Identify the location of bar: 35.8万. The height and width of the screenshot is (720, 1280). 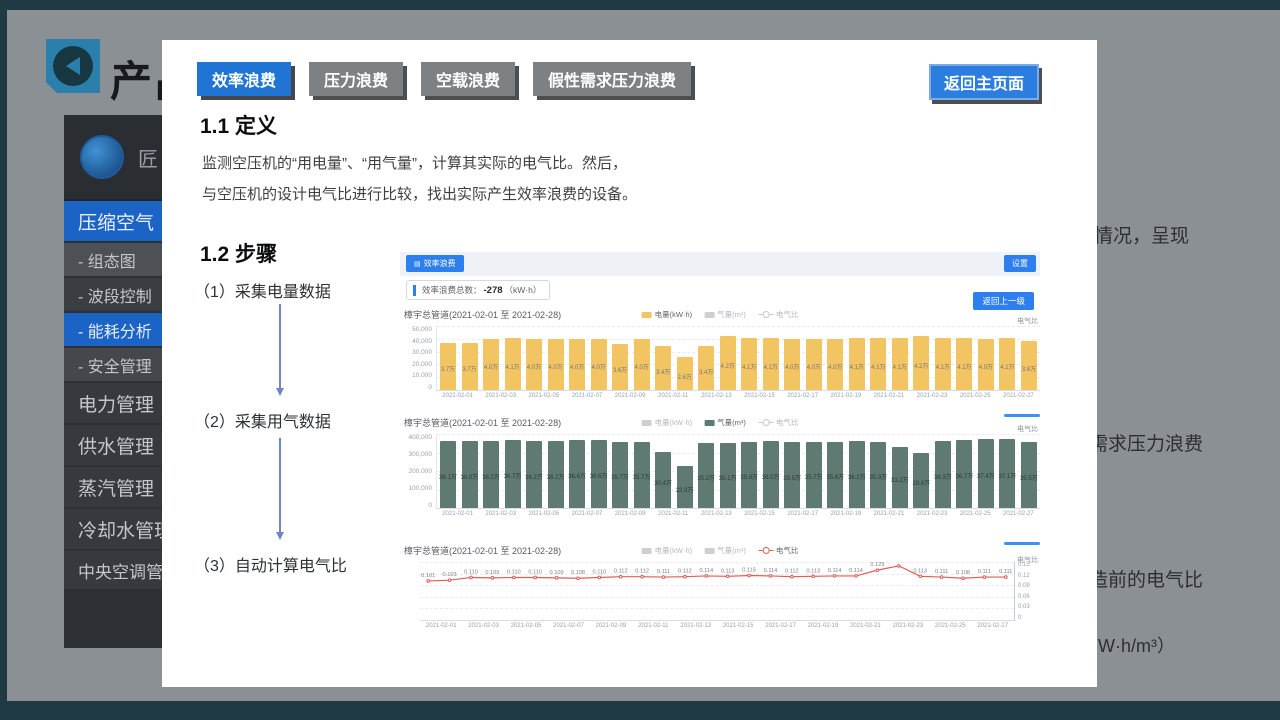
(749, 474).